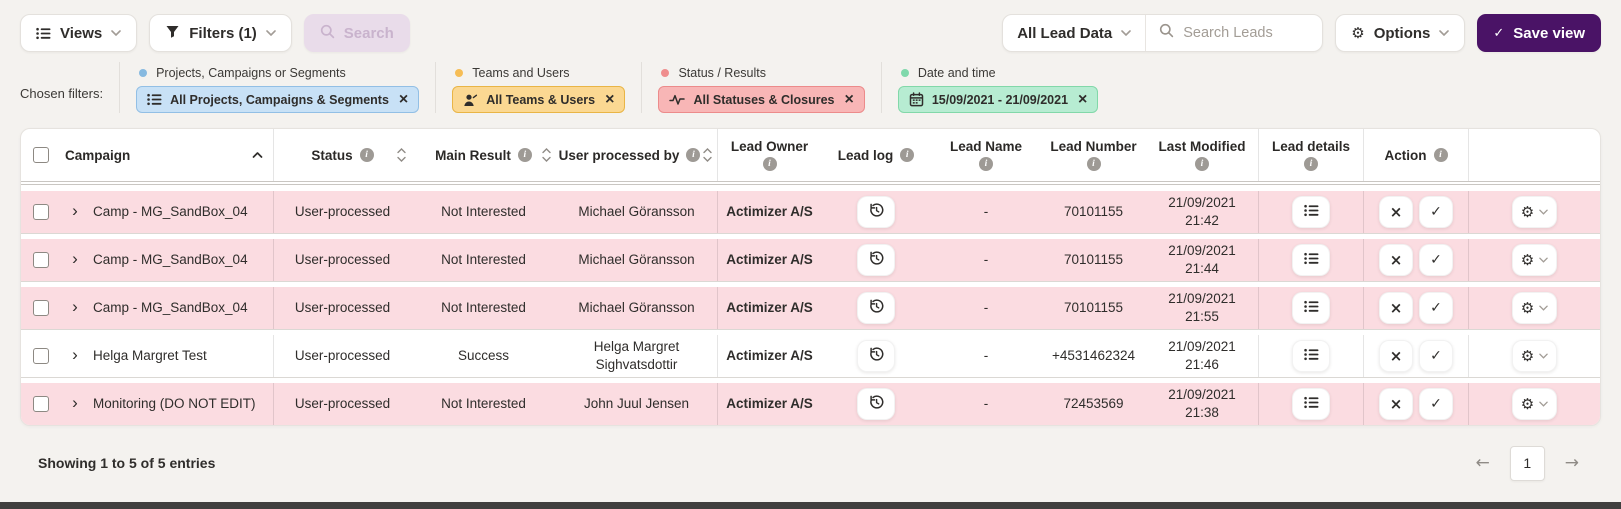  I want to click on sort-asc-icon, so click(257, 155).